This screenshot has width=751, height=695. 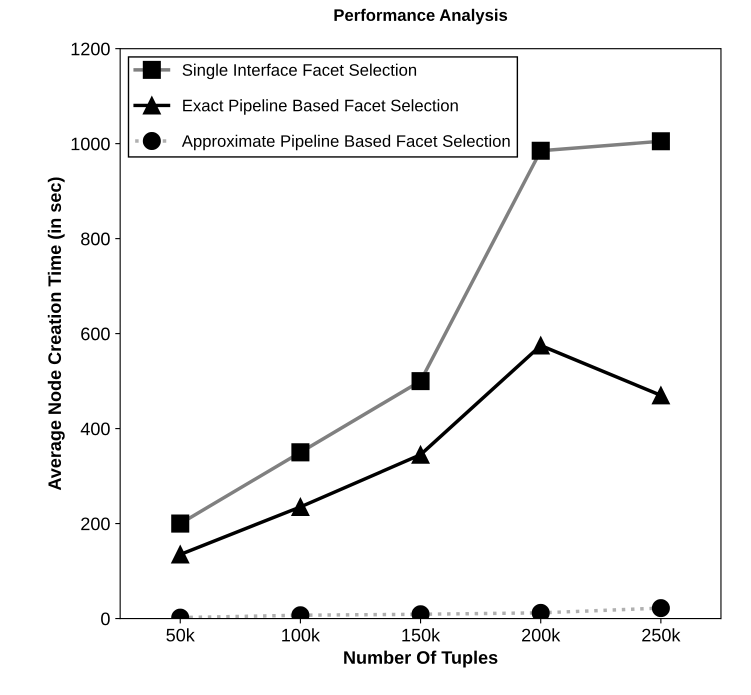 What do you see at coordinates (541, 635) in the screenshot?
I see `x-tick-label: 200k` at bounding box center [541, 635].